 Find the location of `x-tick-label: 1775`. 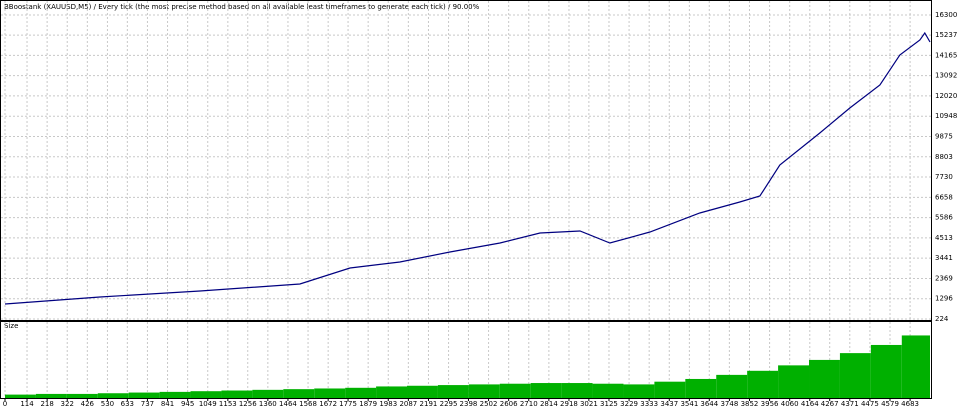

x-tick-label: 1775 is located at coordinates (348, 404).